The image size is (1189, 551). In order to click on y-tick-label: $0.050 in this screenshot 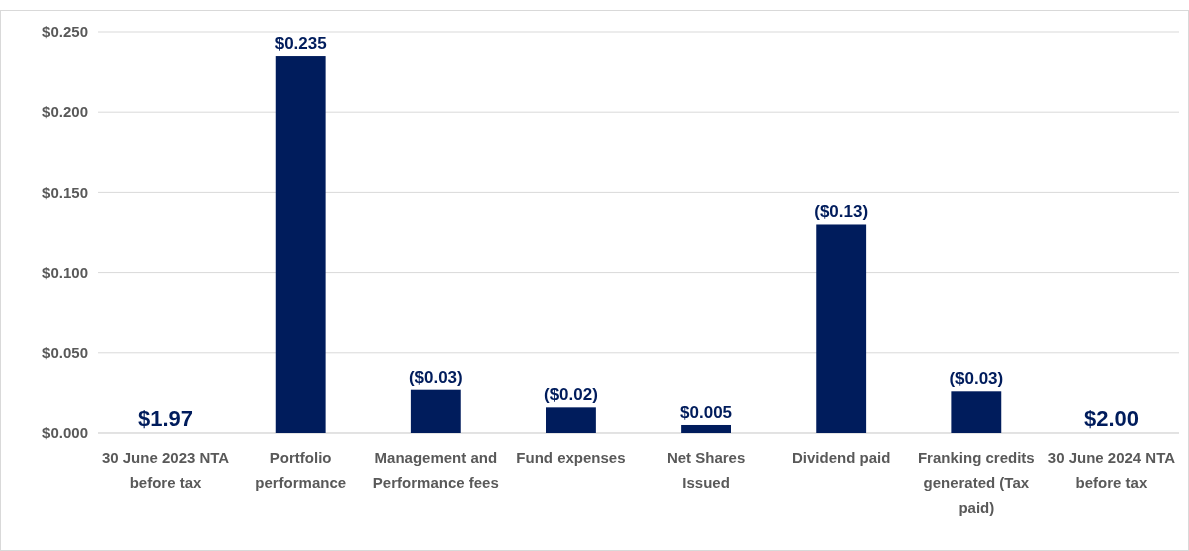, I will do `click(65, 353)`.